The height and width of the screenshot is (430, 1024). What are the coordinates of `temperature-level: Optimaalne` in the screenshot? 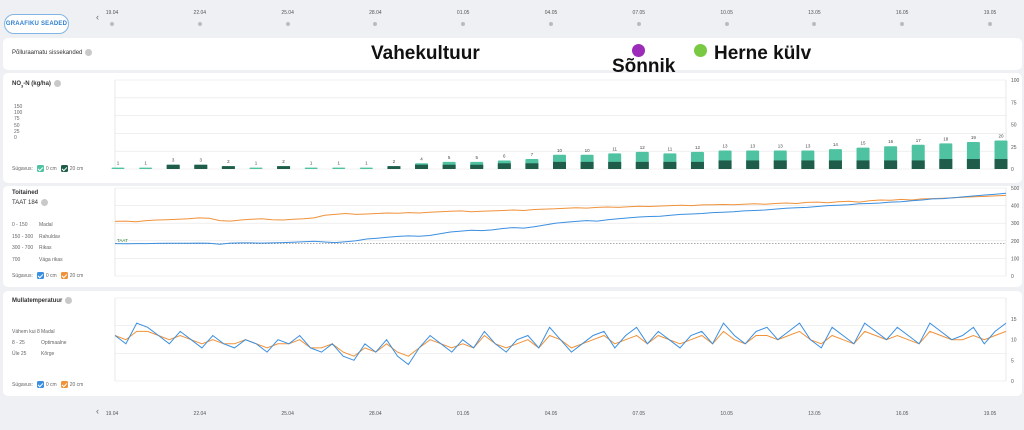 It's located at (54, 343).